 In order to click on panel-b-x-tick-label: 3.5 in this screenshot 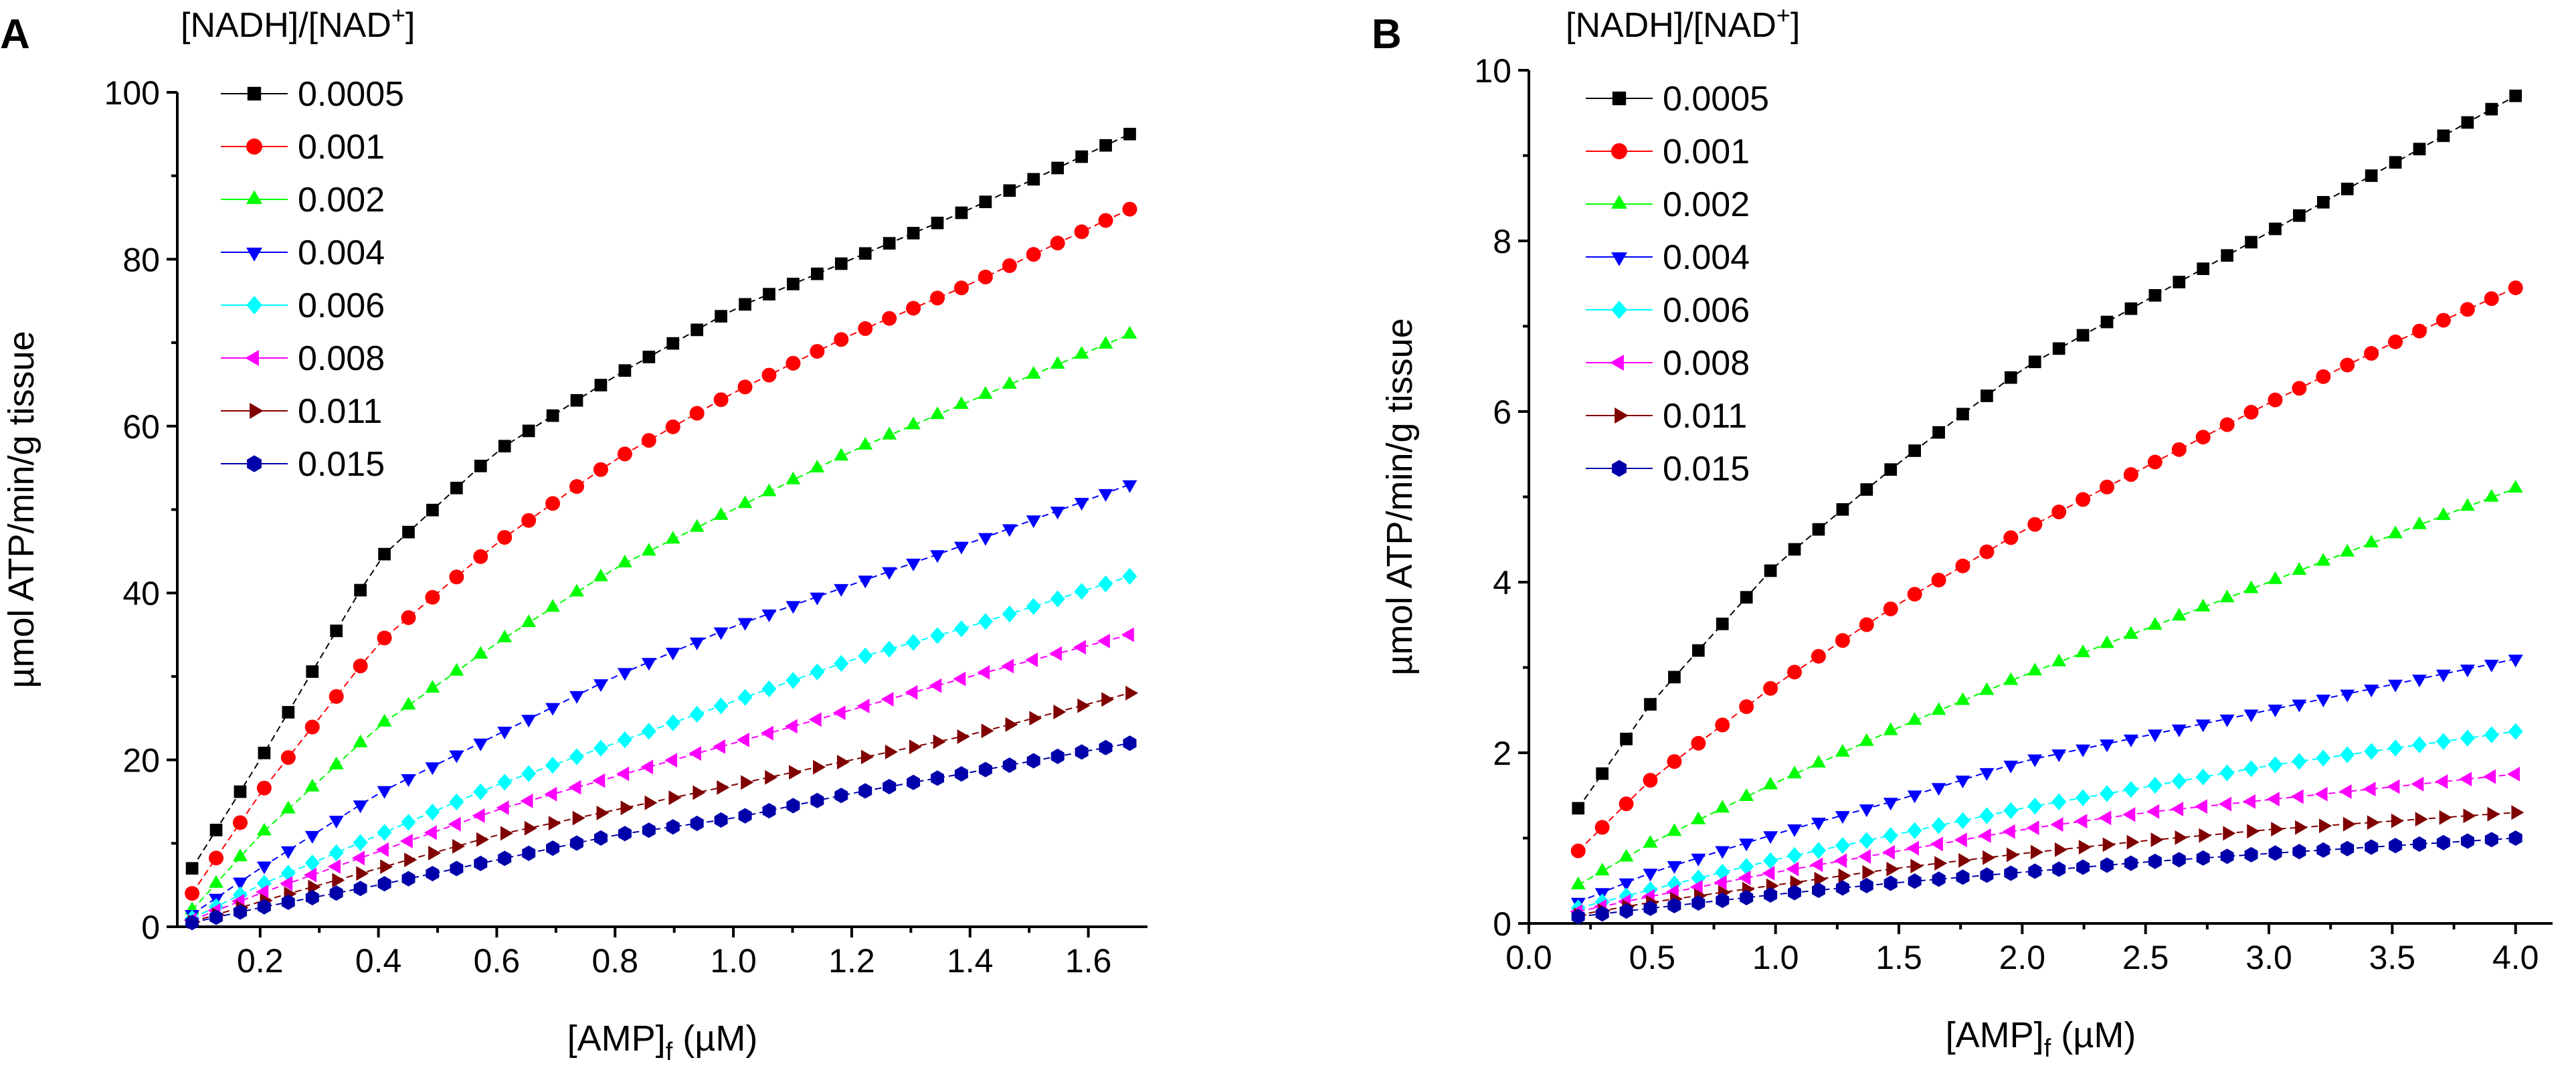, I will do `click(2392, 957)`.